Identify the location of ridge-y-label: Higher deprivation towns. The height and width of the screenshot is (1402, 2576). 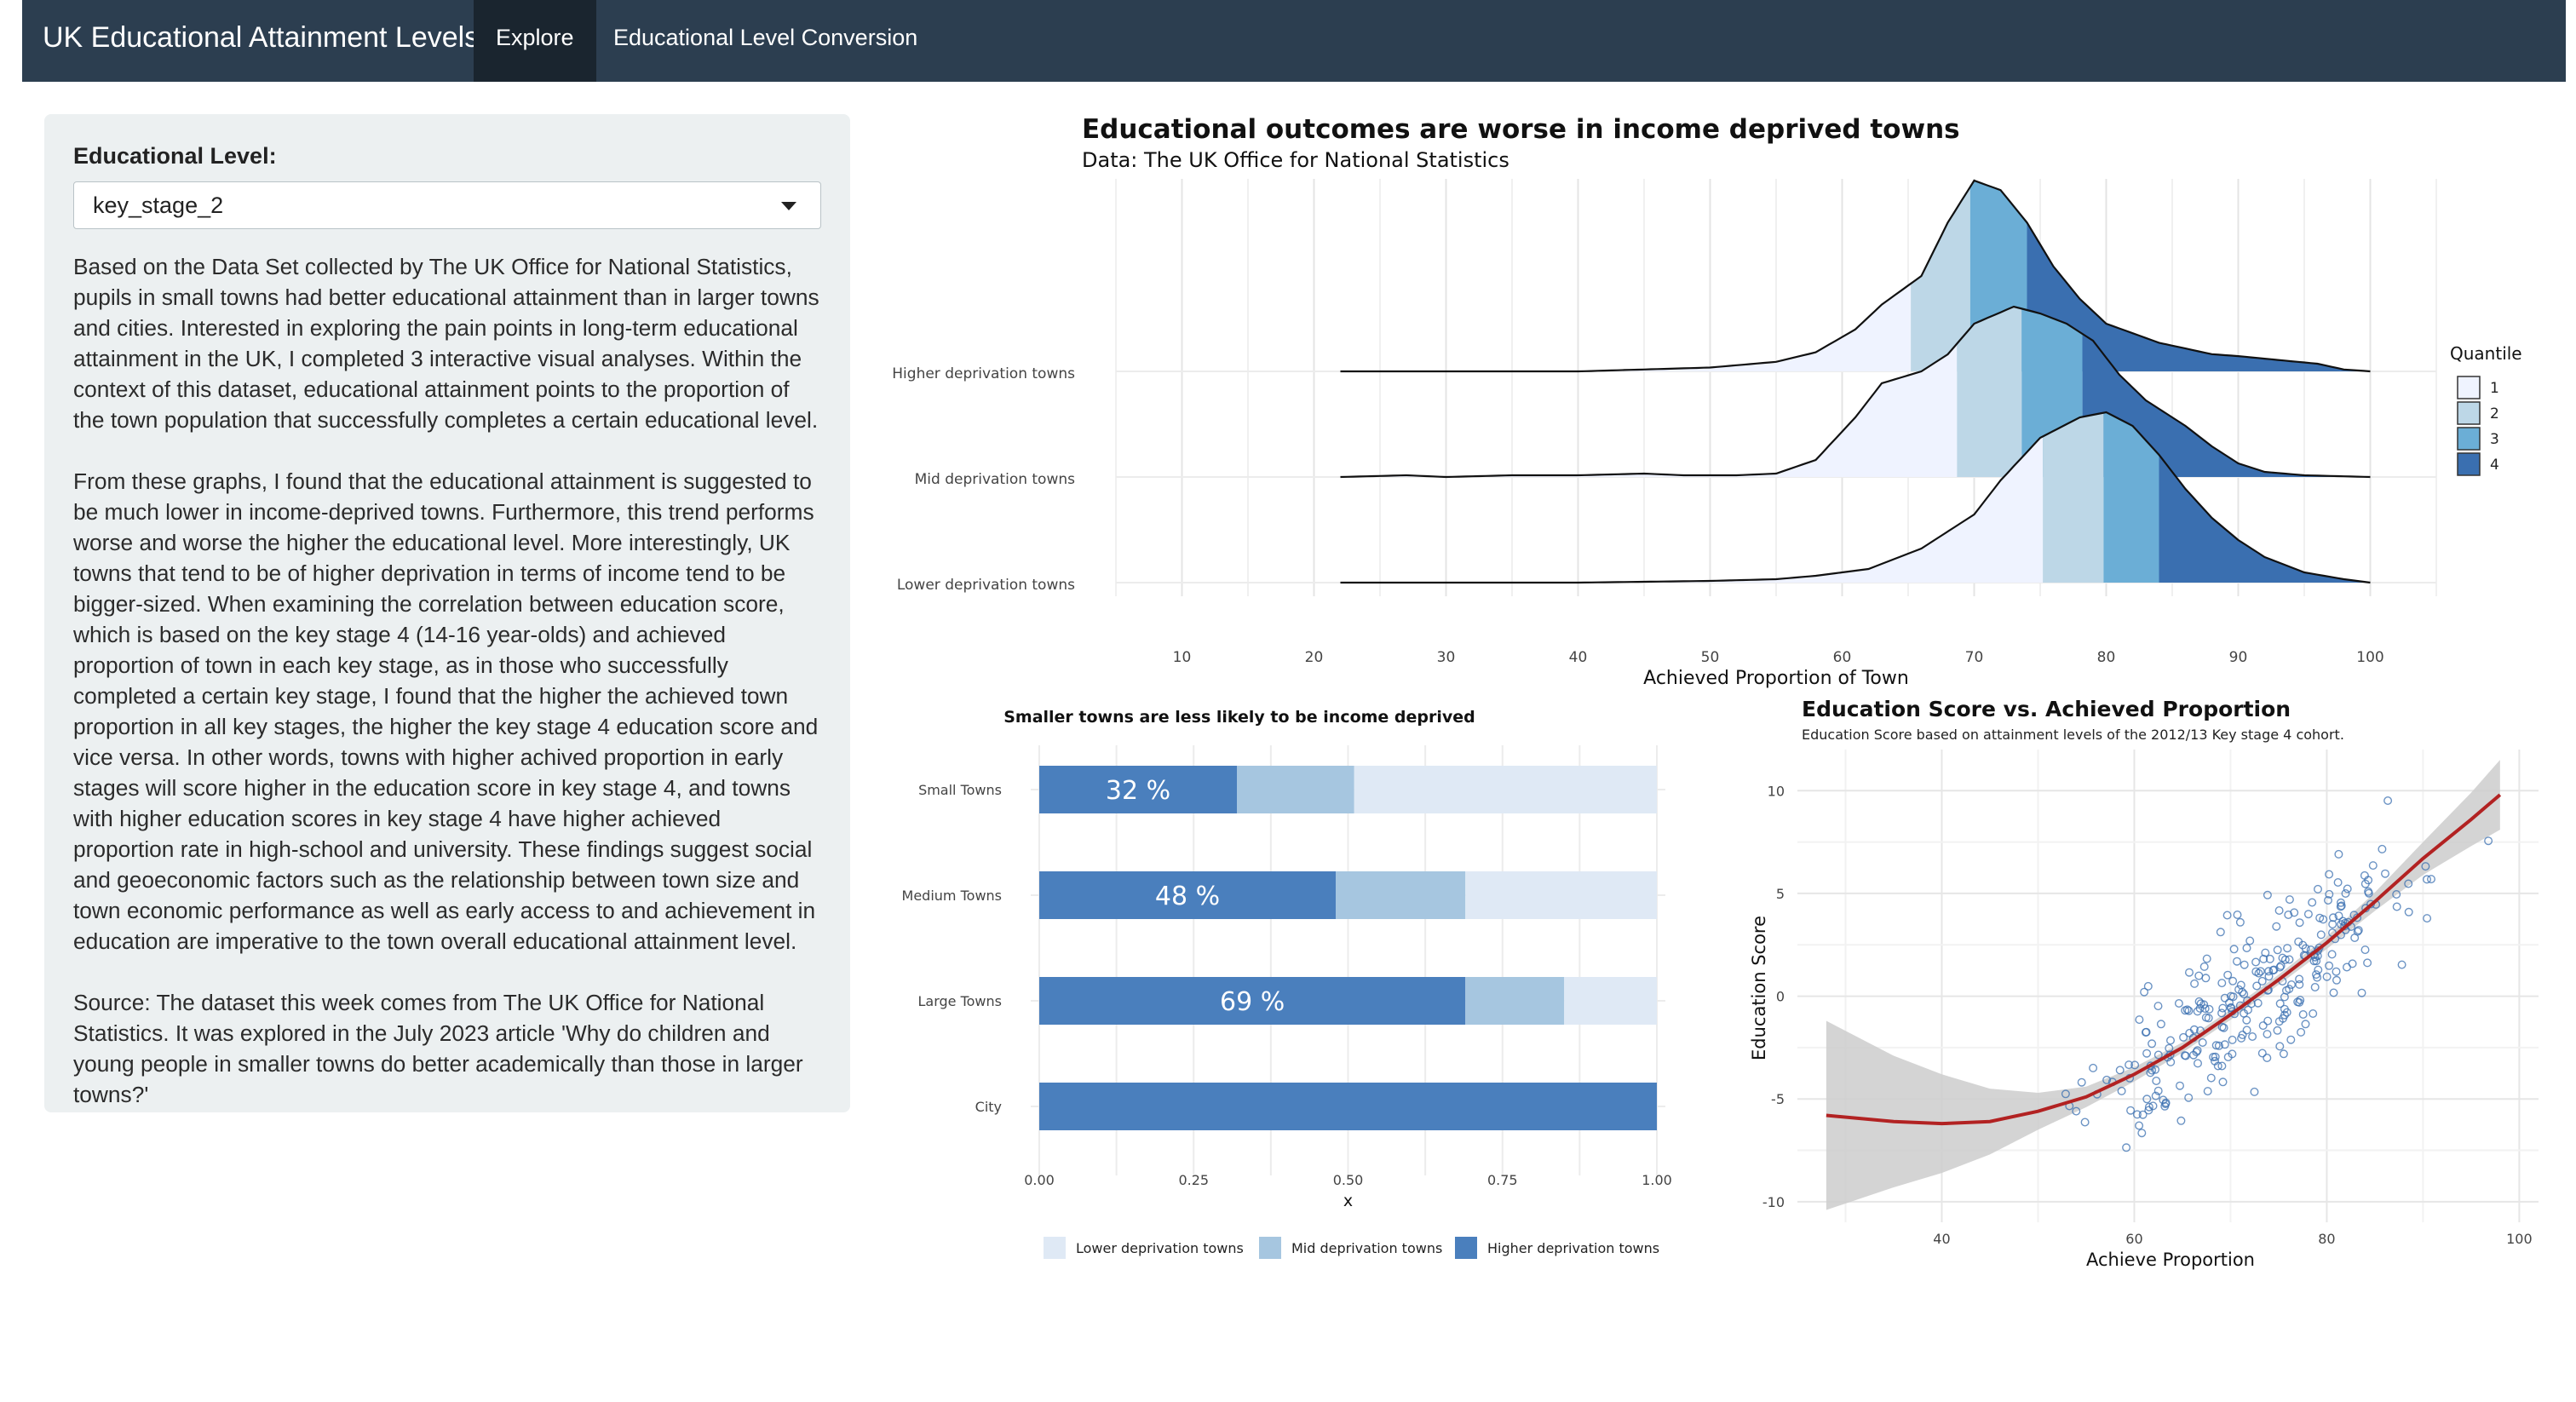
(984, 373).